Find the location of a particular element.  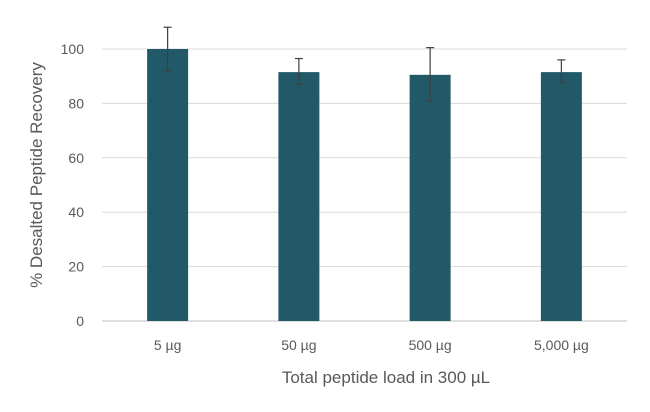

y-tick-labels: 0 20 40 60 80 100 is located at coordinates (73, 185).